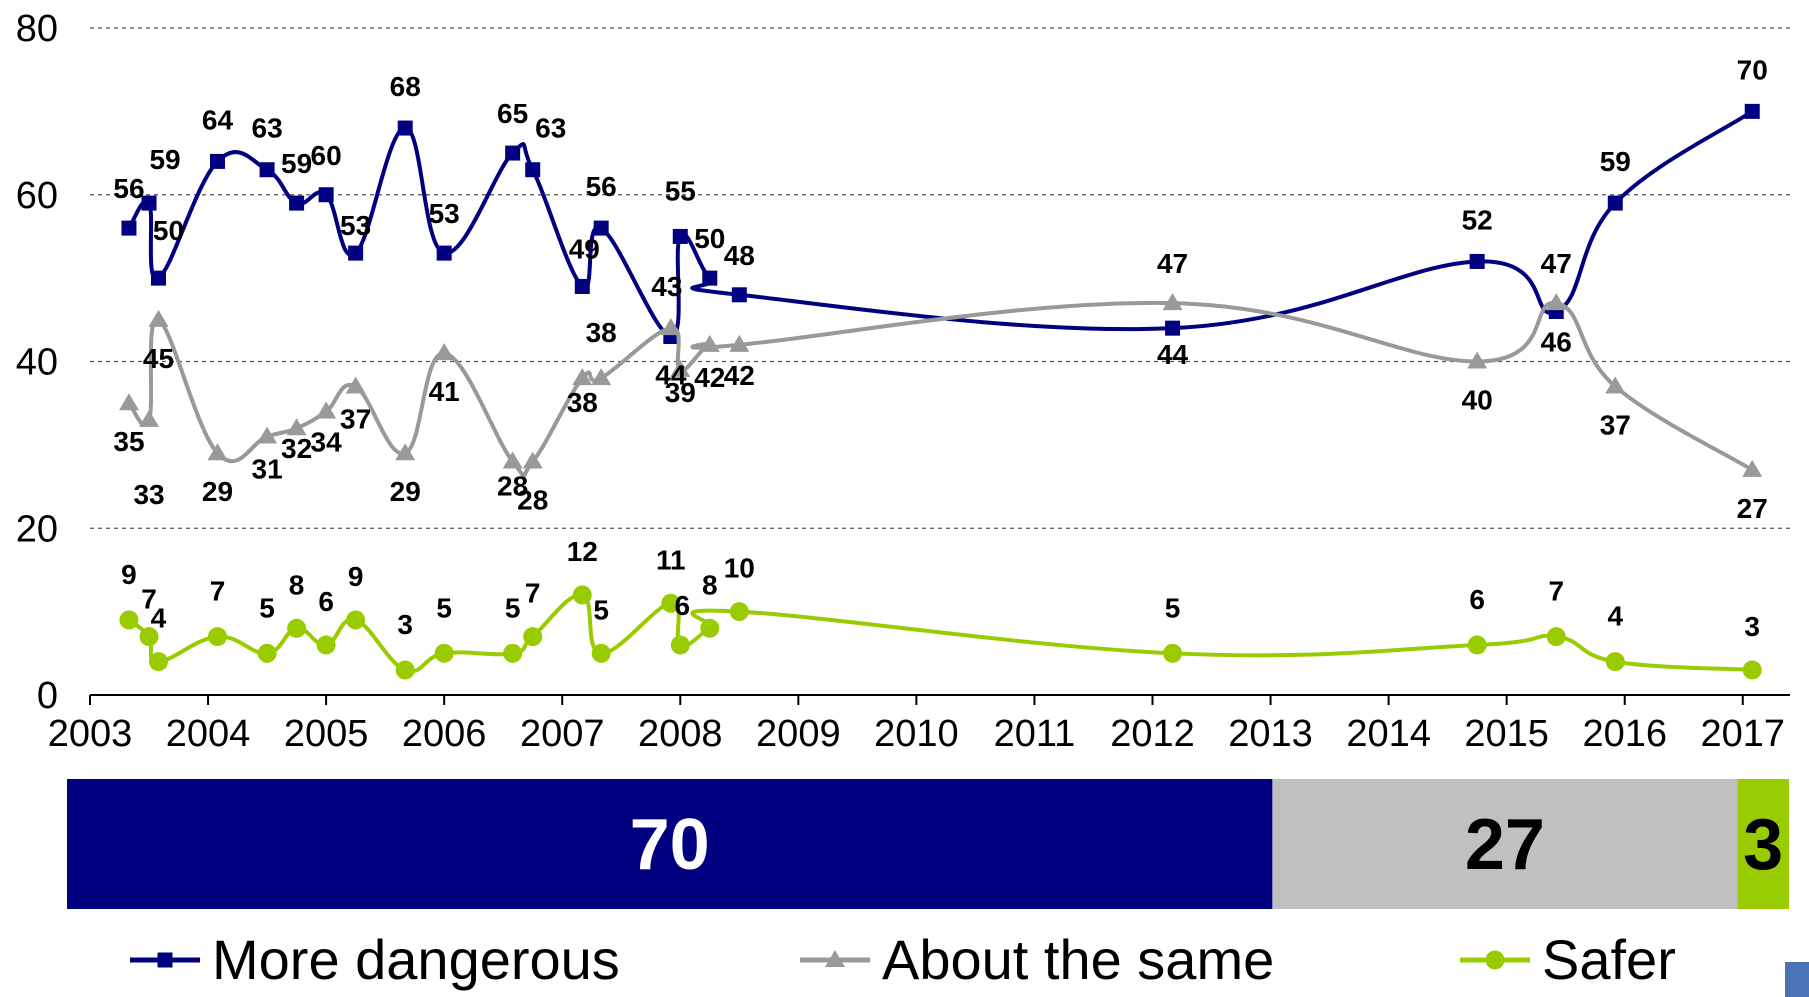 Image resolution: width=1809 pixels, height=997 pixels. I want to click on data-label: 34, so click(327, 442).